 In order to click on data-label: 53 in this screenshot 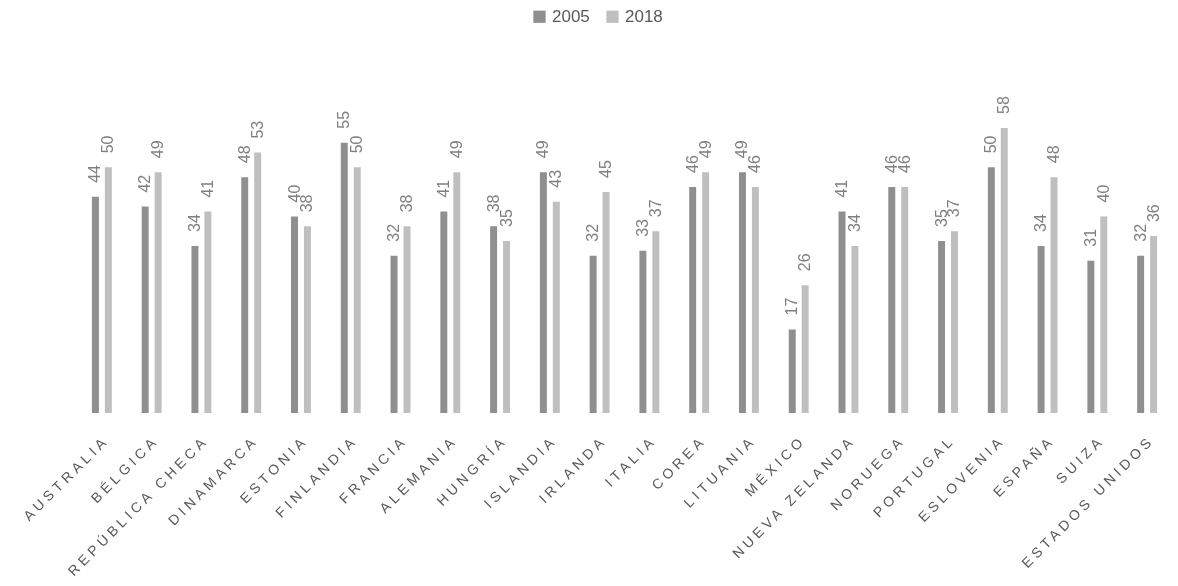, I will do `click(257, 129)`.